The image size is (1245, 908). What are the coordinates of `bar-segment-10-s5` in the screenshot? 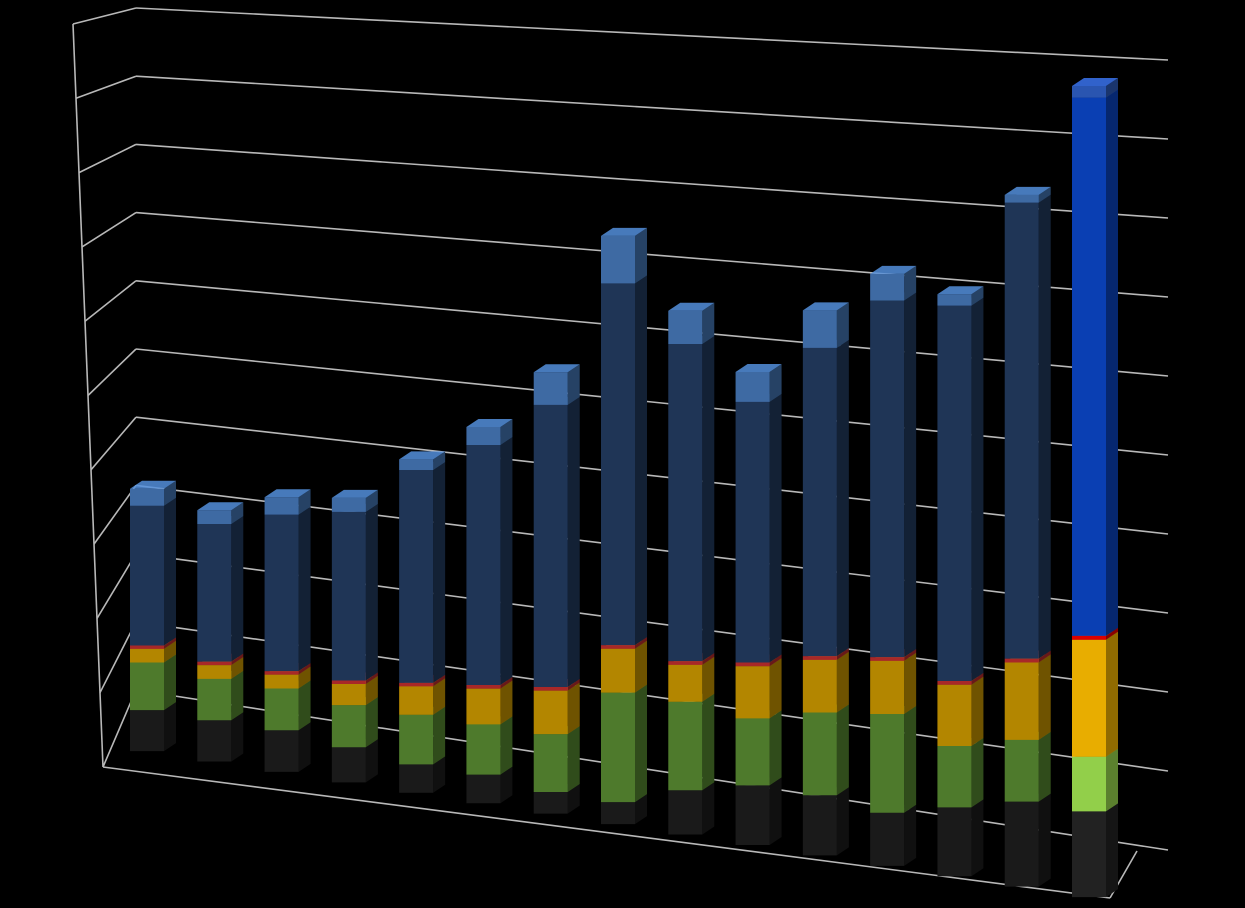 It's located at (758, 528).